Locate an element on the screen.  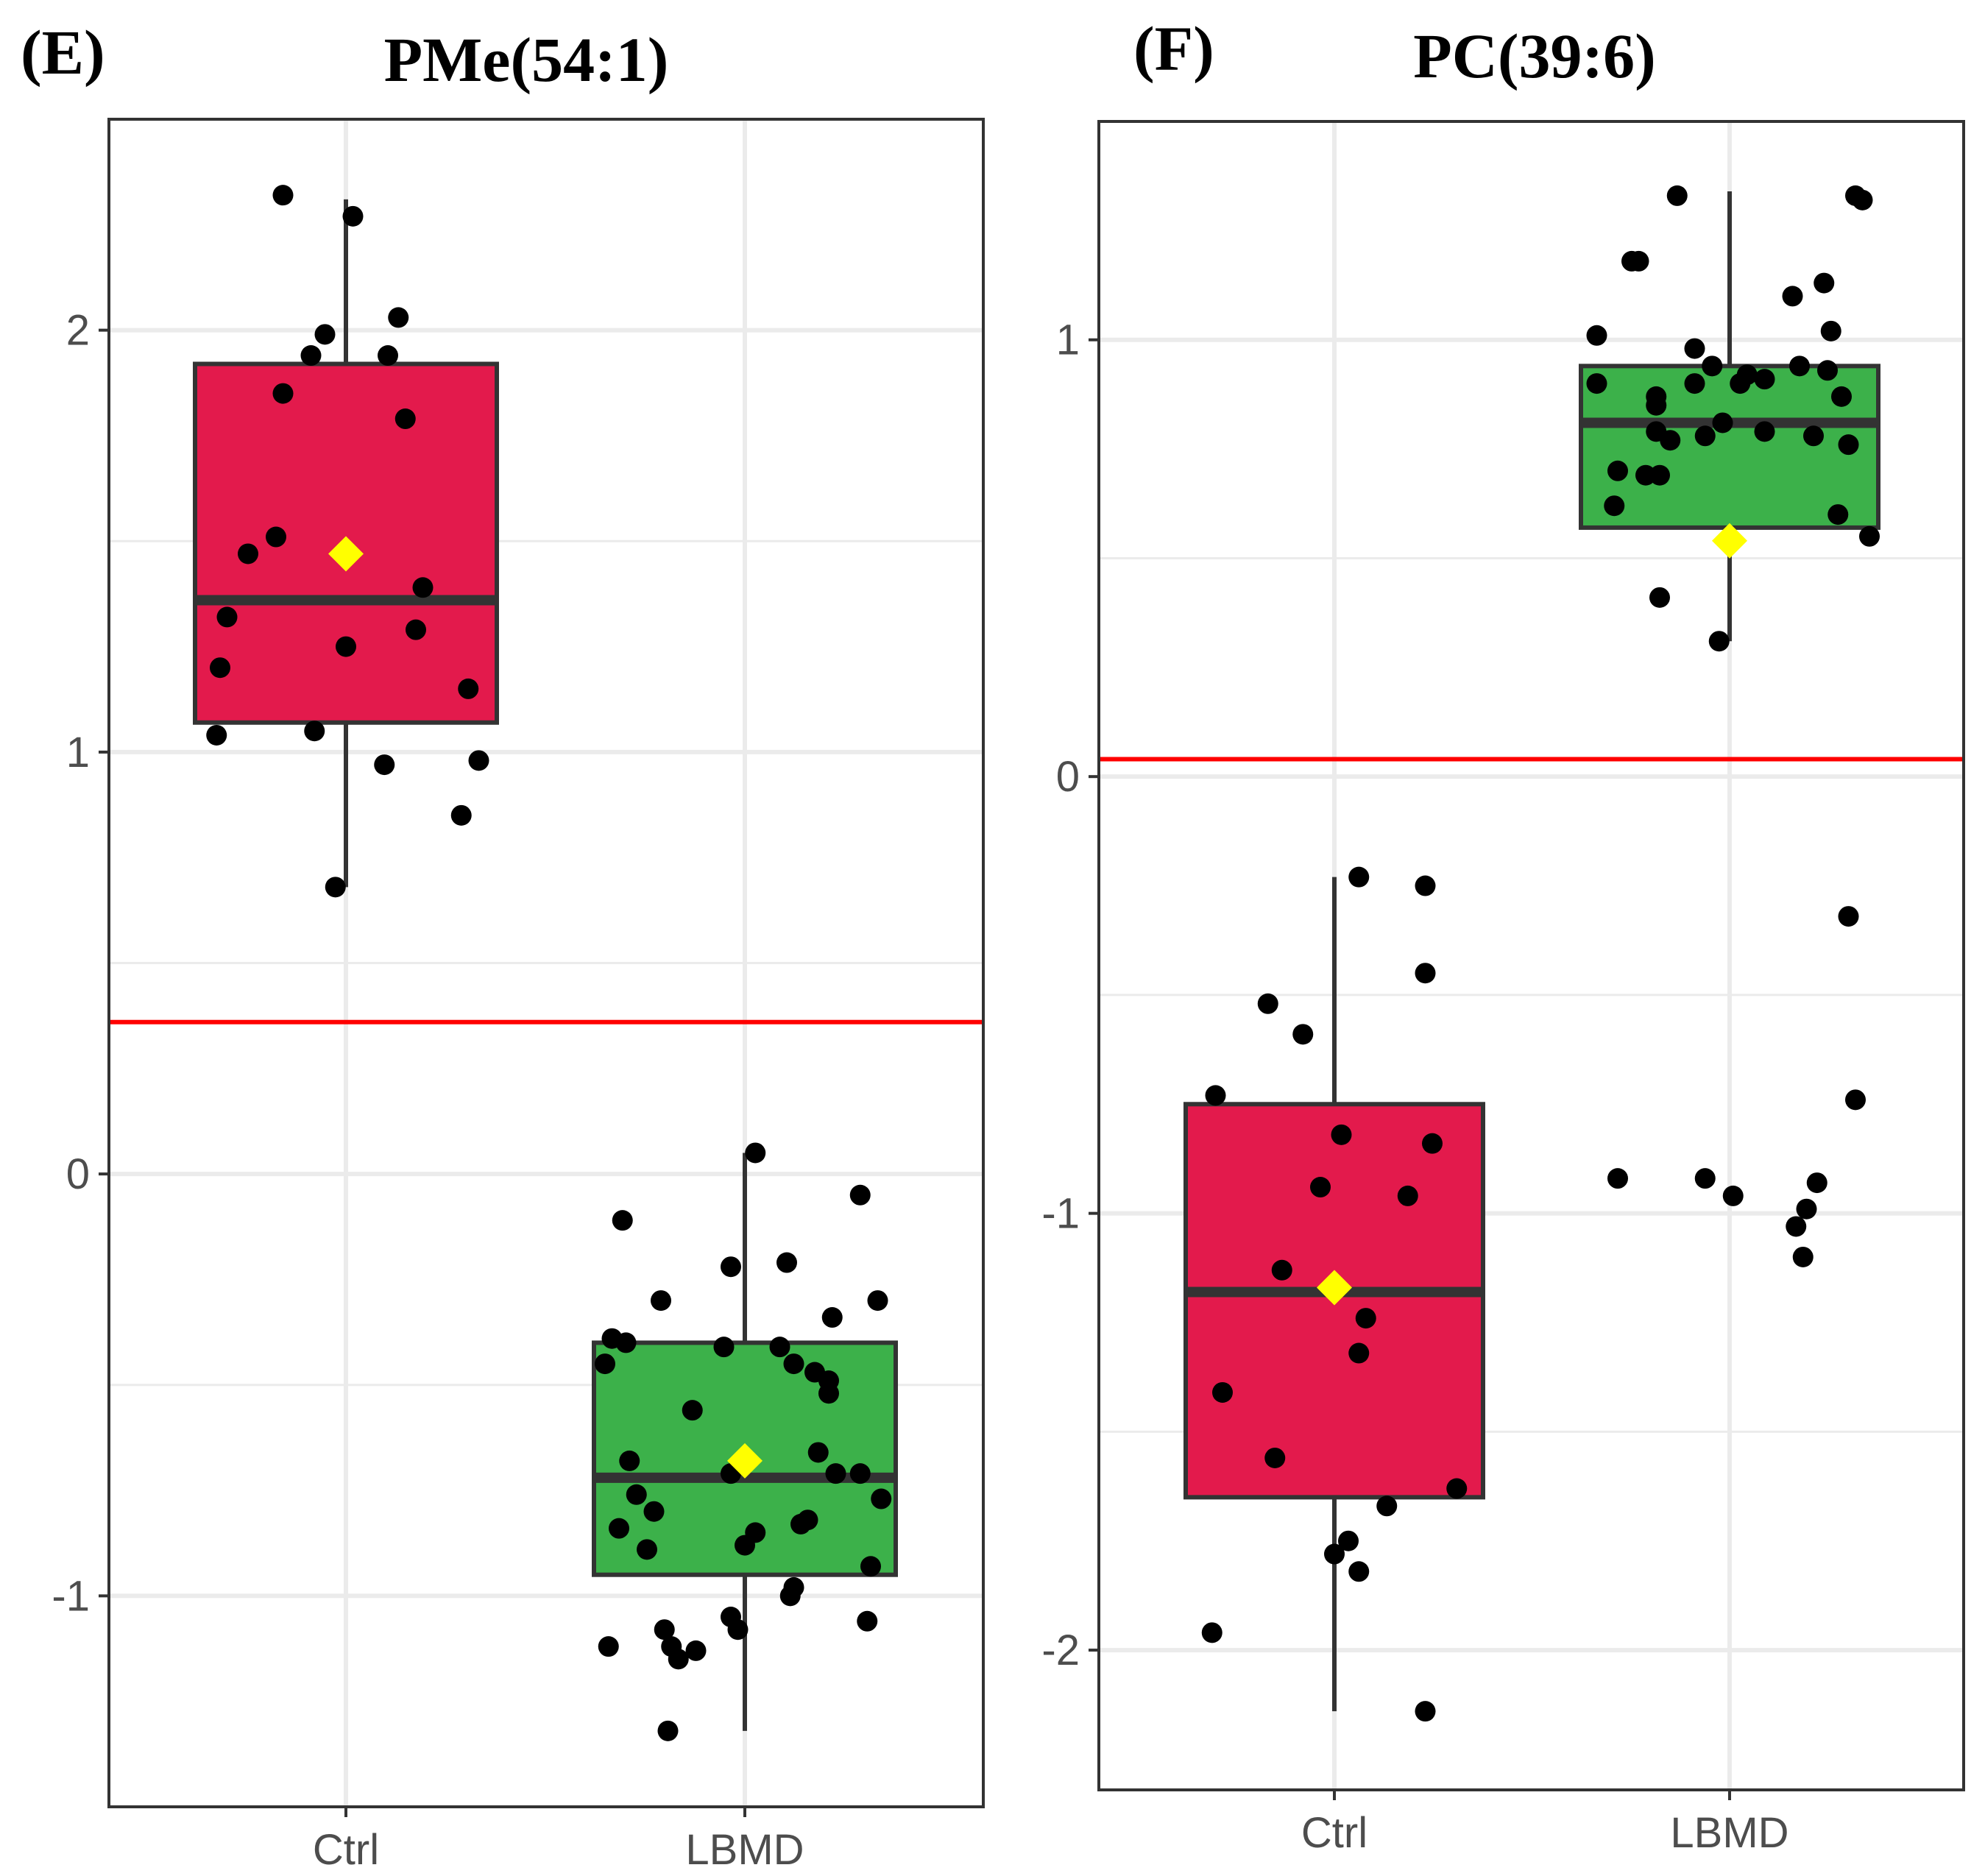
panel-e-x-tick-label: Ctrl is located at coordinates (346, 1850).